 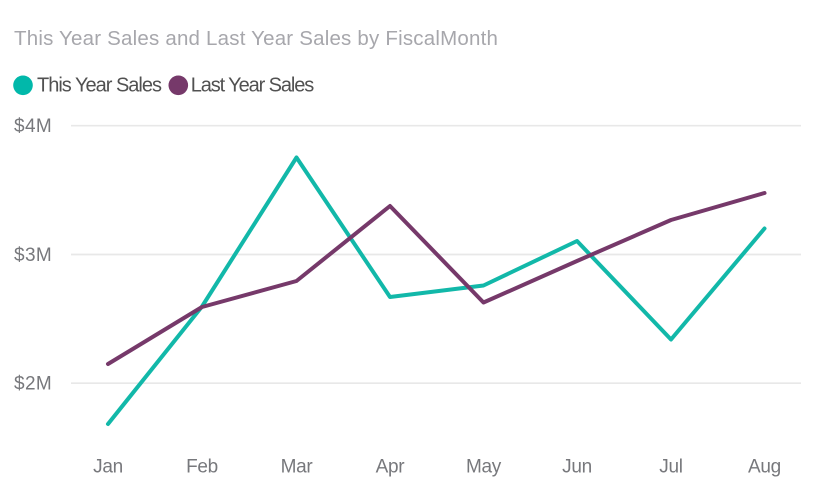 I want to click on svg-text: $2M, so click(x=33, y=384).